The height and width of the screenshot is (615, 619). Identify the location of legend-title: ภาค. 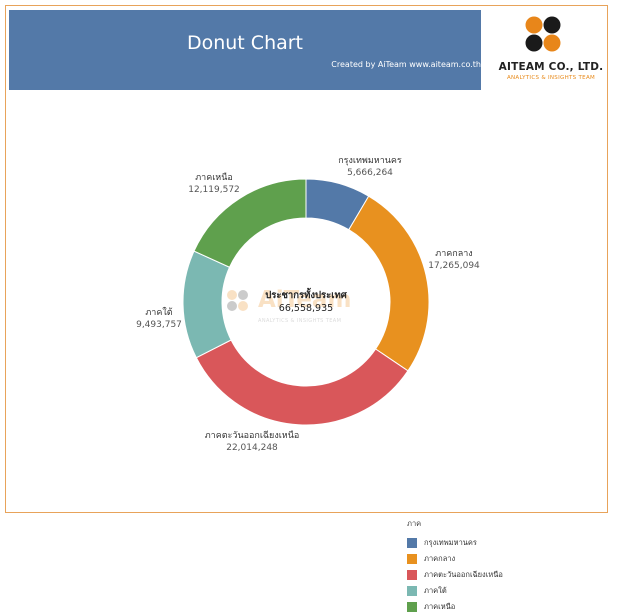
(414, 523).